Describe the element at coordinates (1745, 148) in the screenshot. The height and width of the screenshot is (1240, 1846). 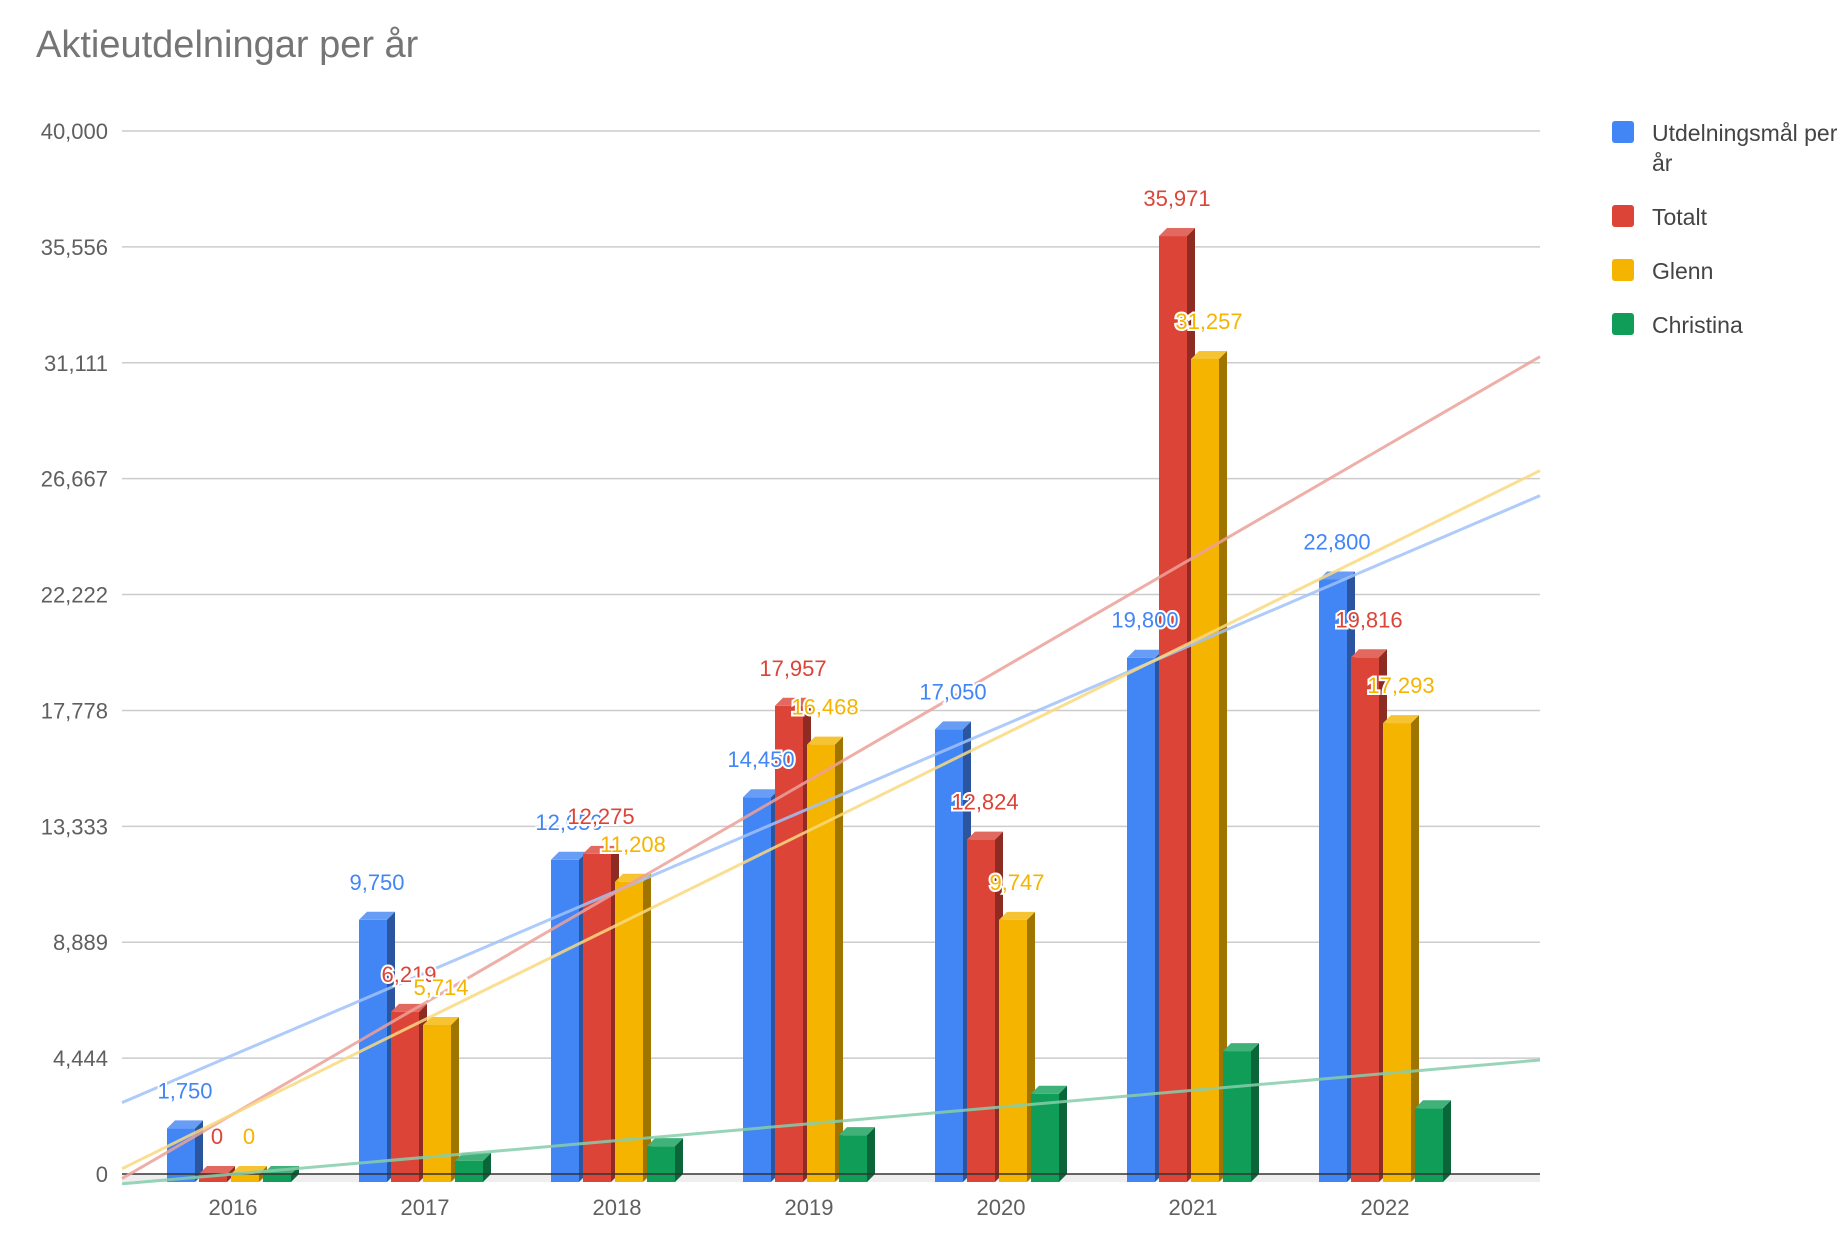
I see `legend-label: Utdelningsmål per år` at that location.